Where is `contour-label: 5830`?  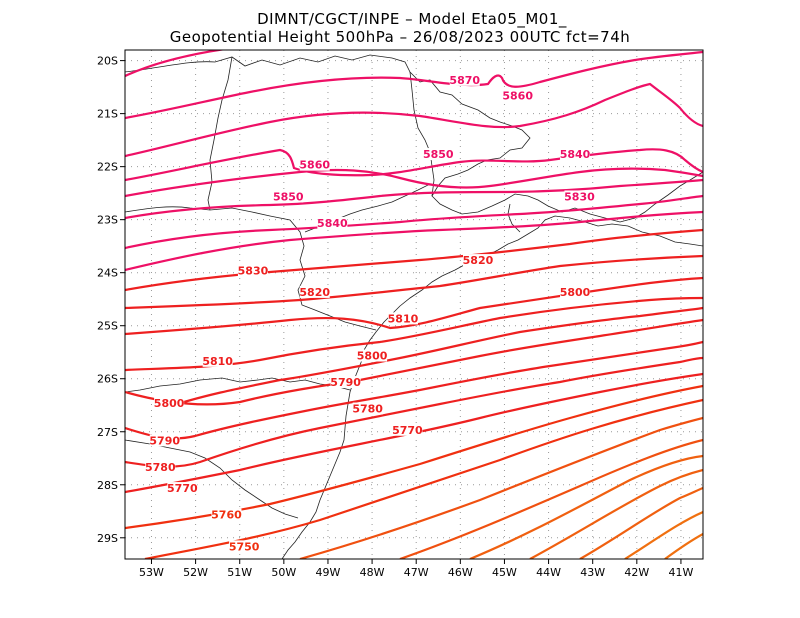 contour-label: 5830 is located at coordinates (253, 271).